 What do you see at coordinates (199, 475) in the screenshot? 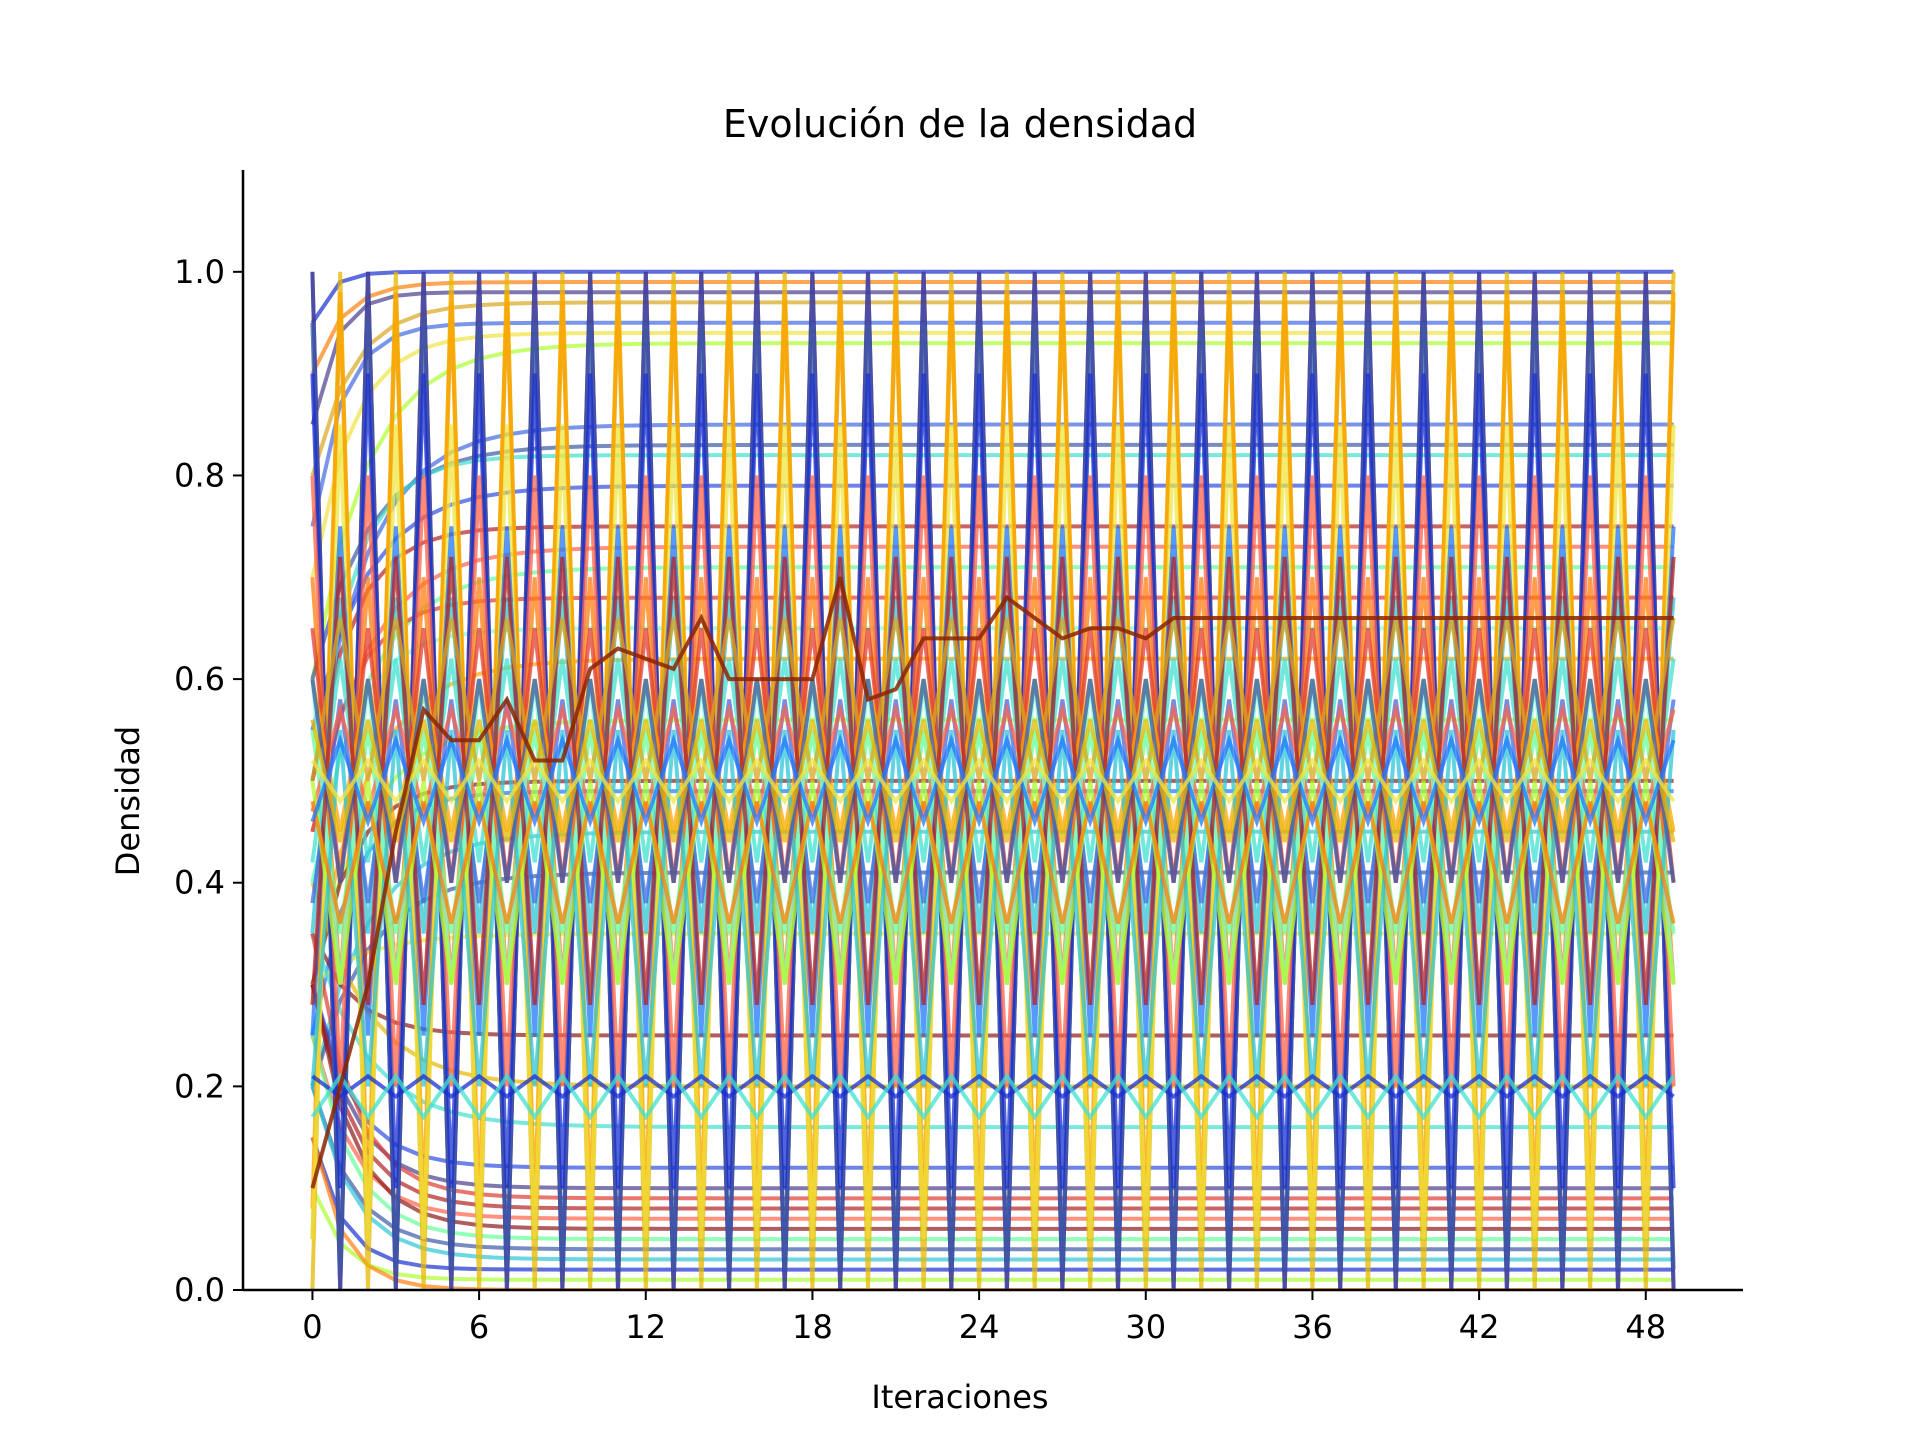
I see `y-tick-label: 0.8` at bounding box center [199, 475].